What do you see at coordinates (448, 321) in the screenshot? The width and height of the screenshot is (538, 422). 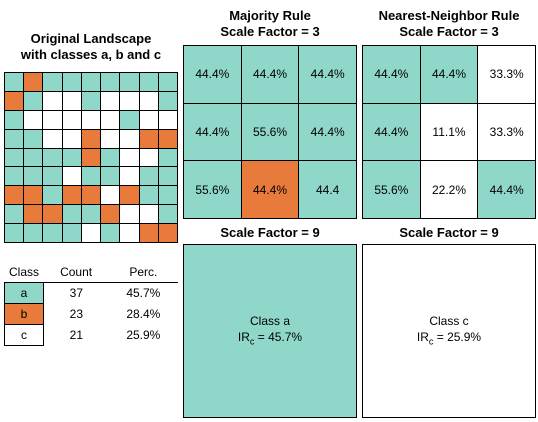 I see `nearest-scale9-class: Class c` at bounding box center [448, 321].